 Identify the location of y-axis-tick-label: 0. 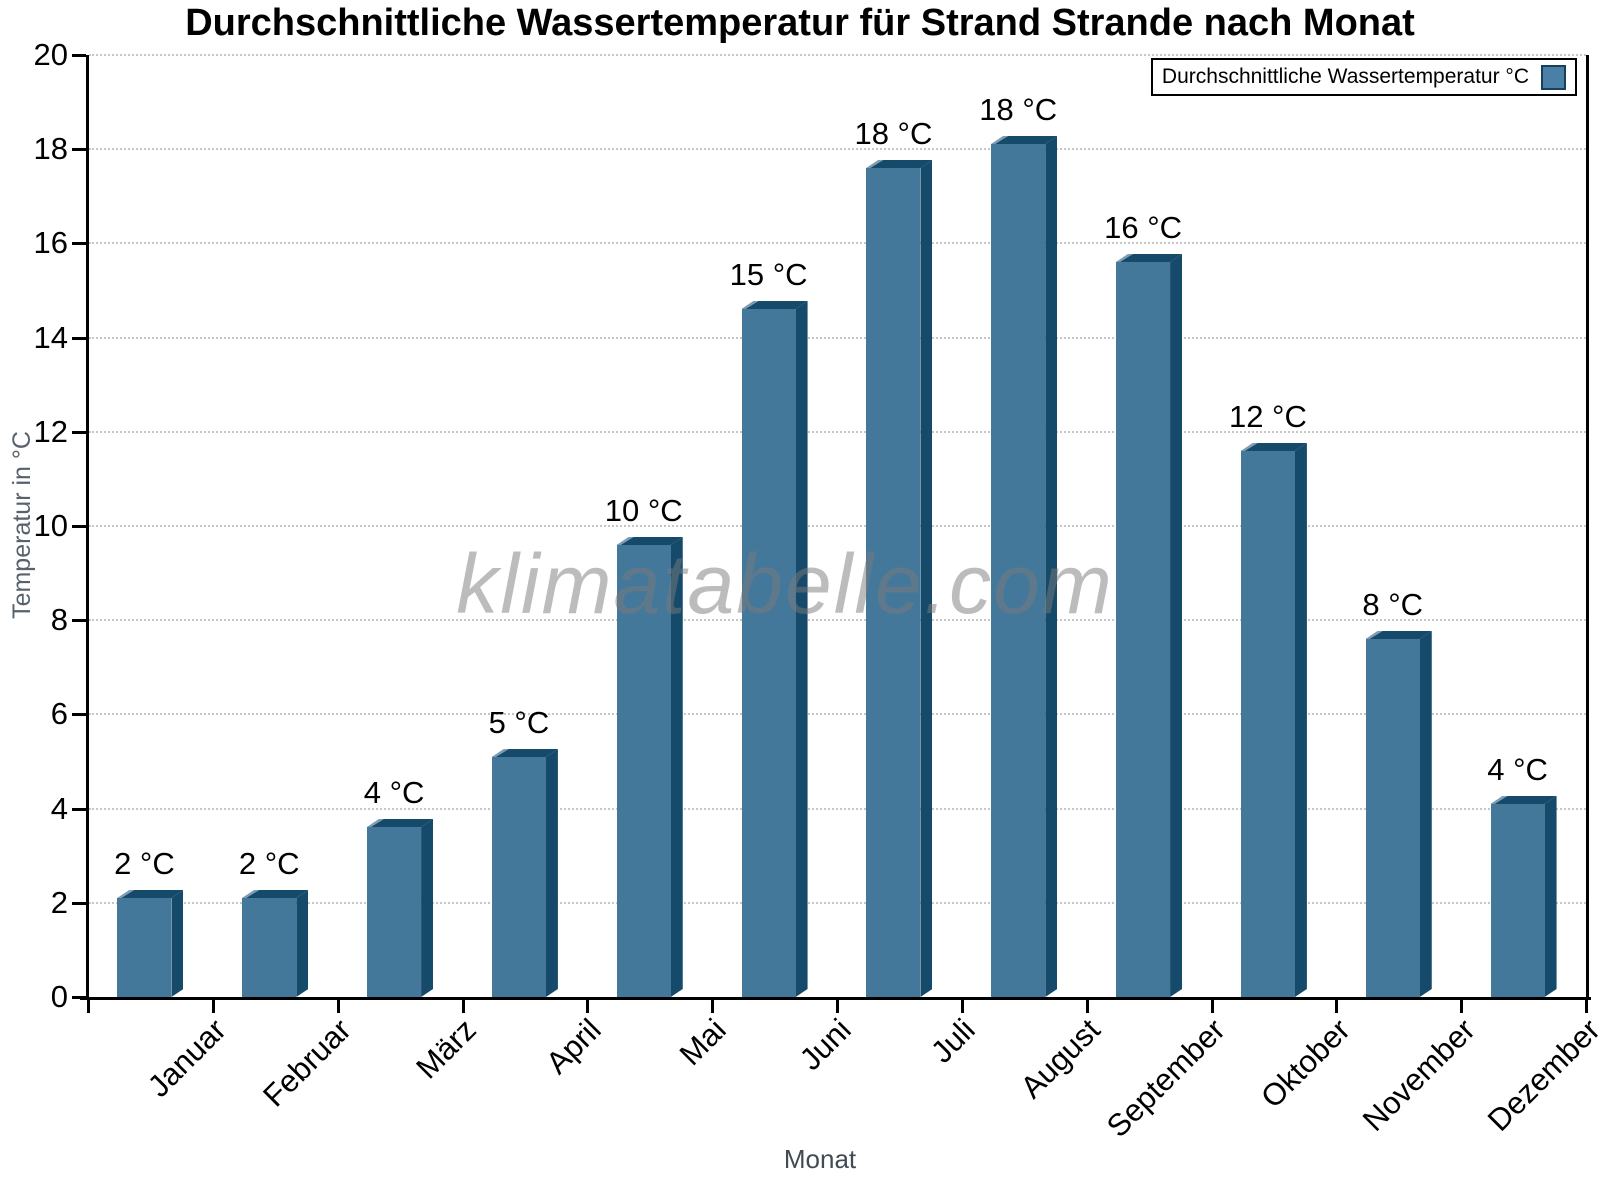
(59, 996).